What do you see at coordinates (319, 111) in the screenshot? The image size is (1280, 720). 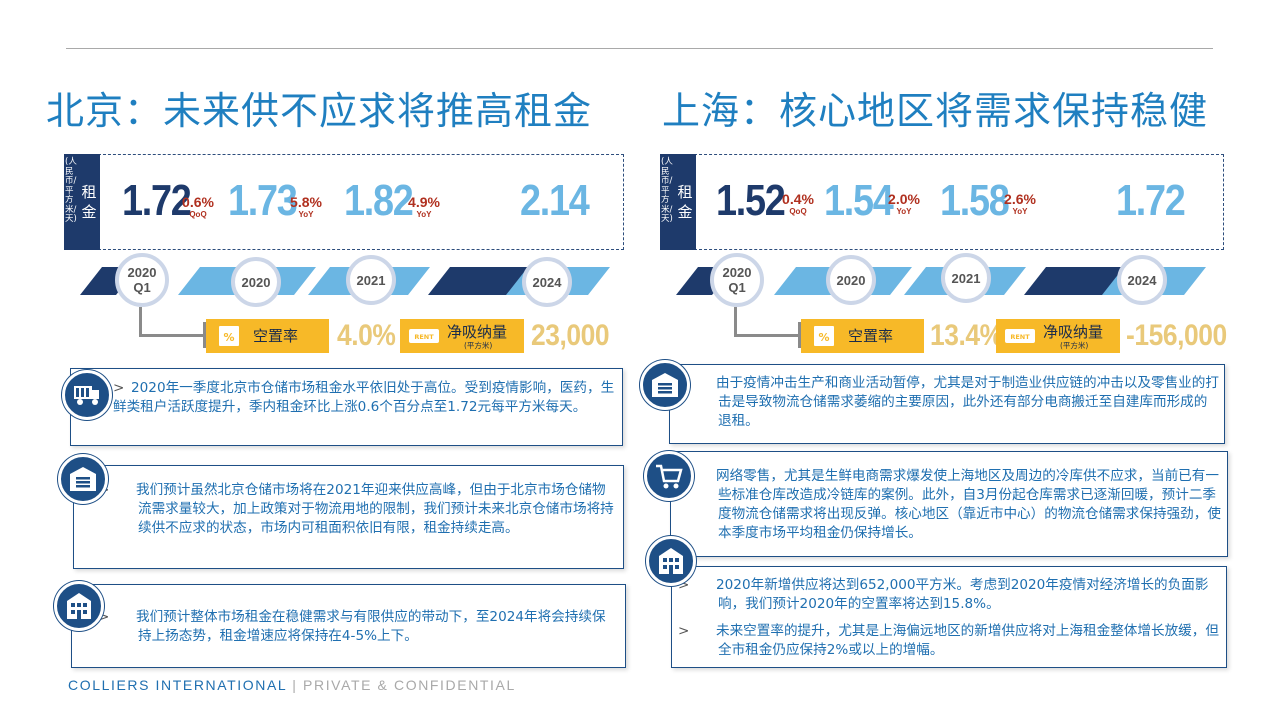 I see `beijing-title: 北京：未来供不应求将推高租金` at bounding box center [319, 111].